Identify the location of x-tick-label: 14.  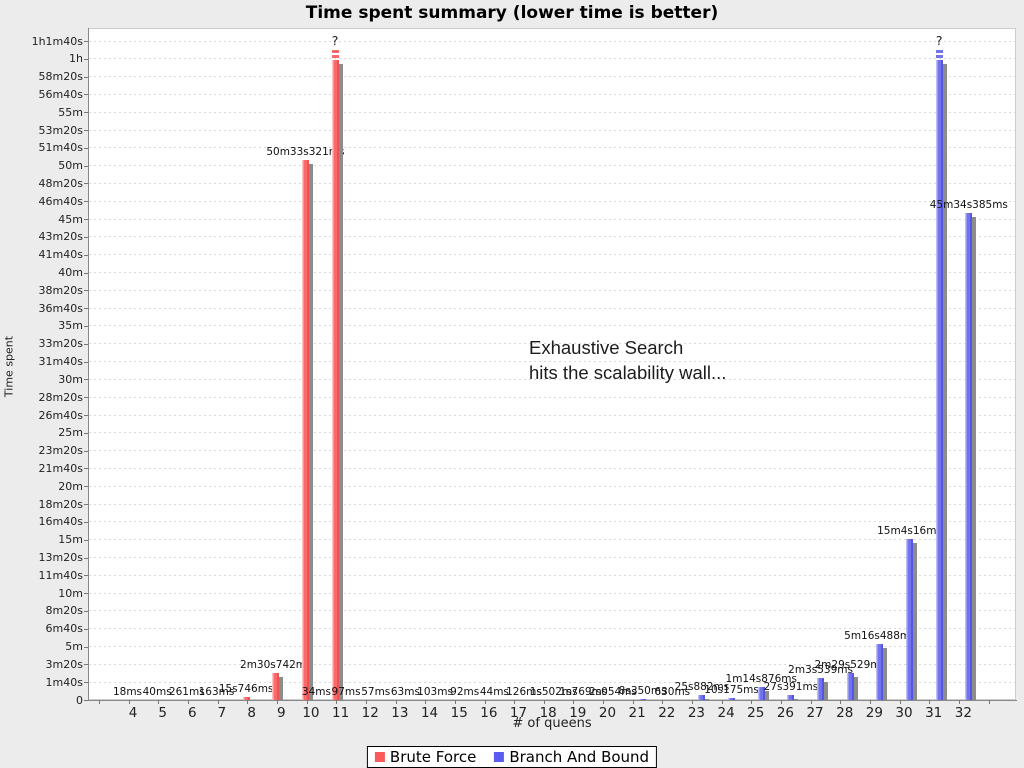
(429, 713).